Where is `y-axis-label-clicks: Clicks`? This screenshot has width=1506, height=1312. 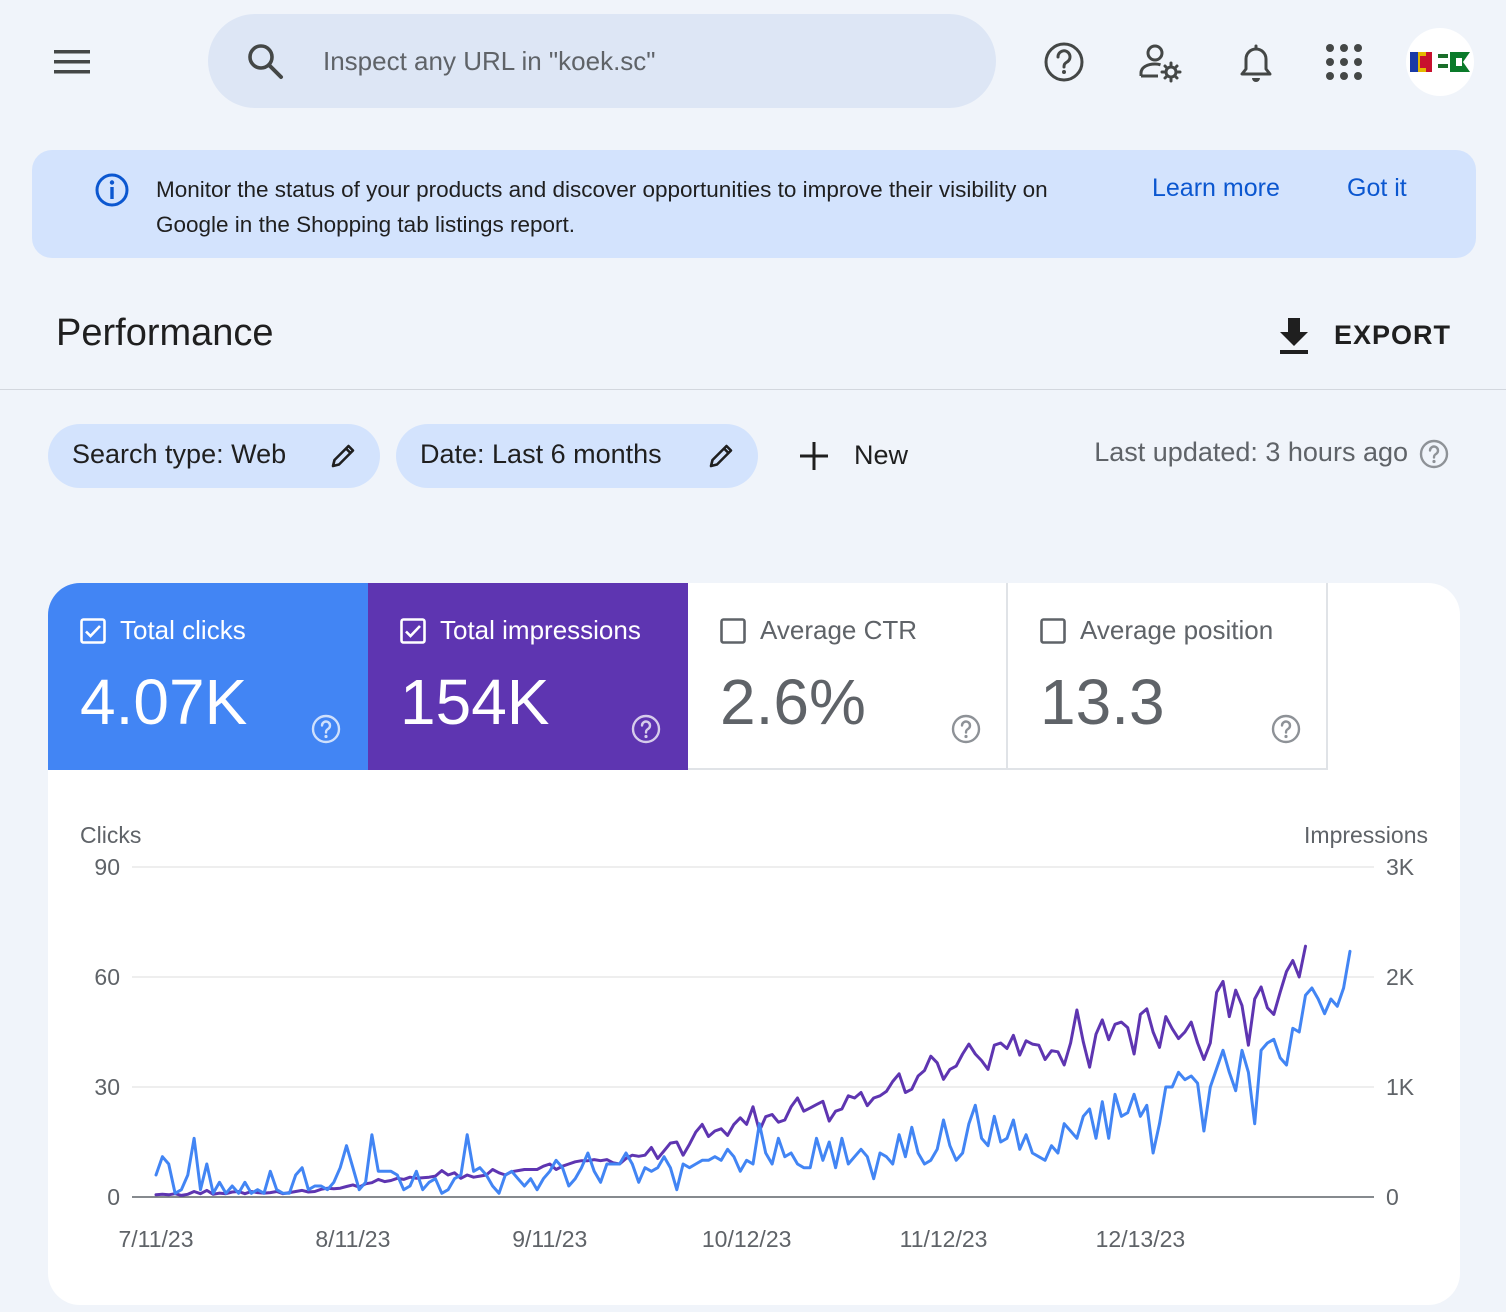 y-axis-label-clicks: Clicks is located at coordinates (110, 835).